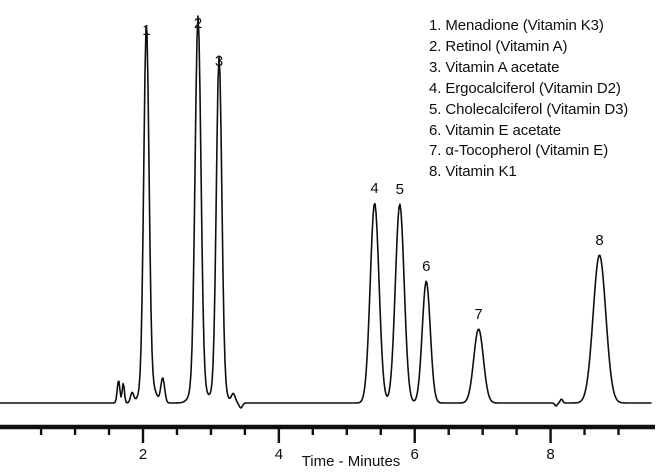 The width and height of the screenshot is (670, 474). Describe the element at coordinates (426, 266) in the screenshot. I see `peak-label: 6` at that location.